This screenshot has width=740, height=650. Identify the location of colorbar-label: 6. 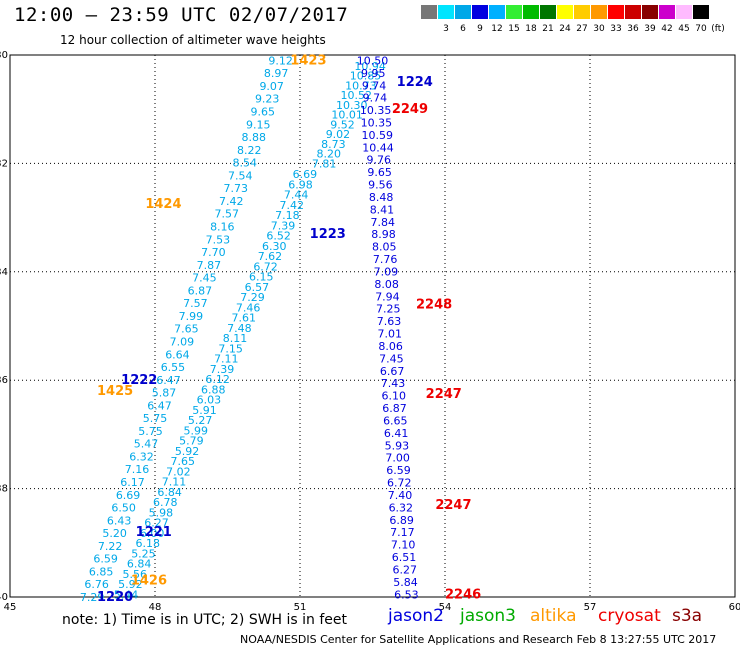
(463, 29).